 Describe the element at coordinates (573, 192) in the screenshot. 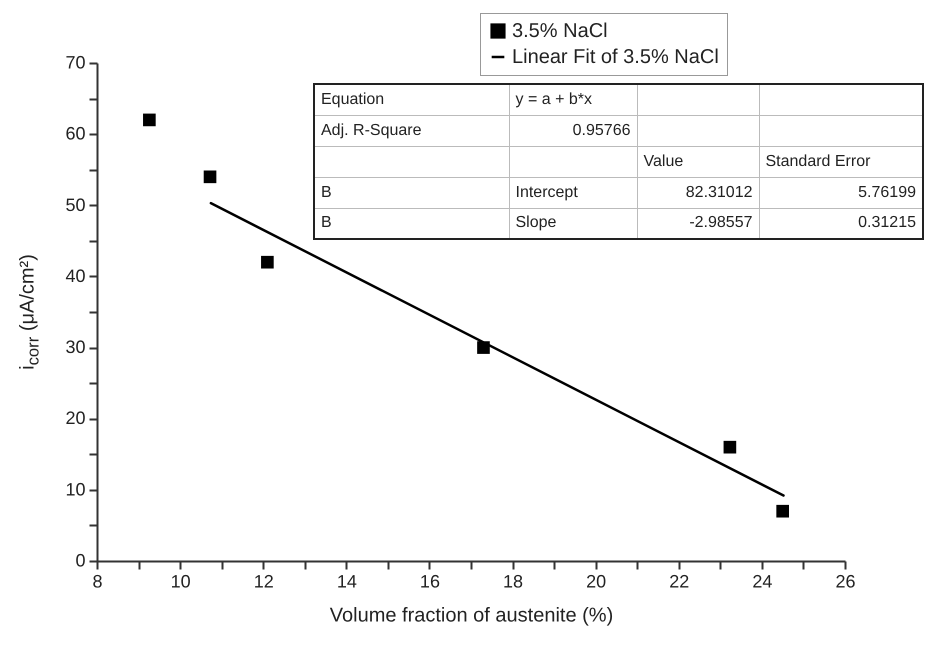

I see `annotation: Intercept` at that location.